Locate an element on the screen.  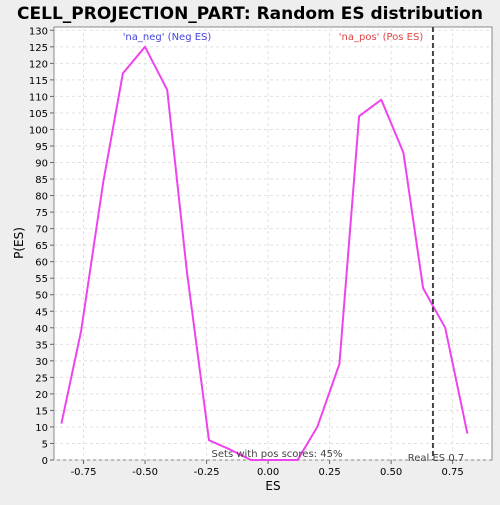
y-tick-label: 115 is located at coordinates (38, 81).